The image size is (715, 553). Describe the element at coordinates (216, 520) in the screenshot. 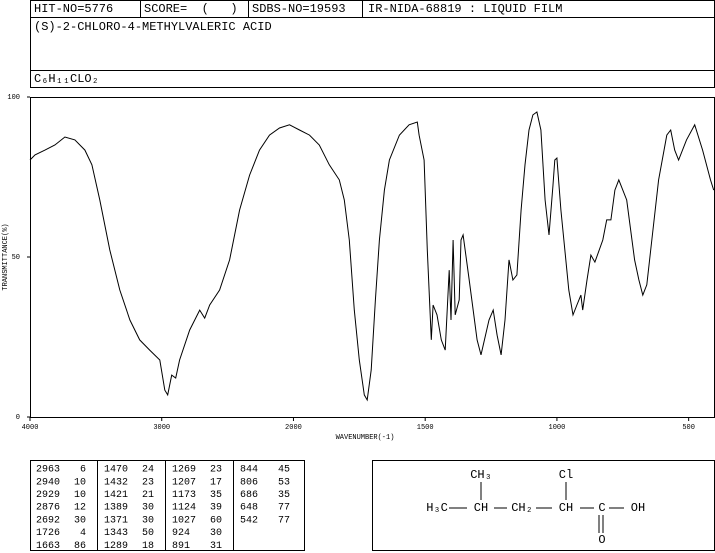

I see `peak-intensity: 60` at that location.